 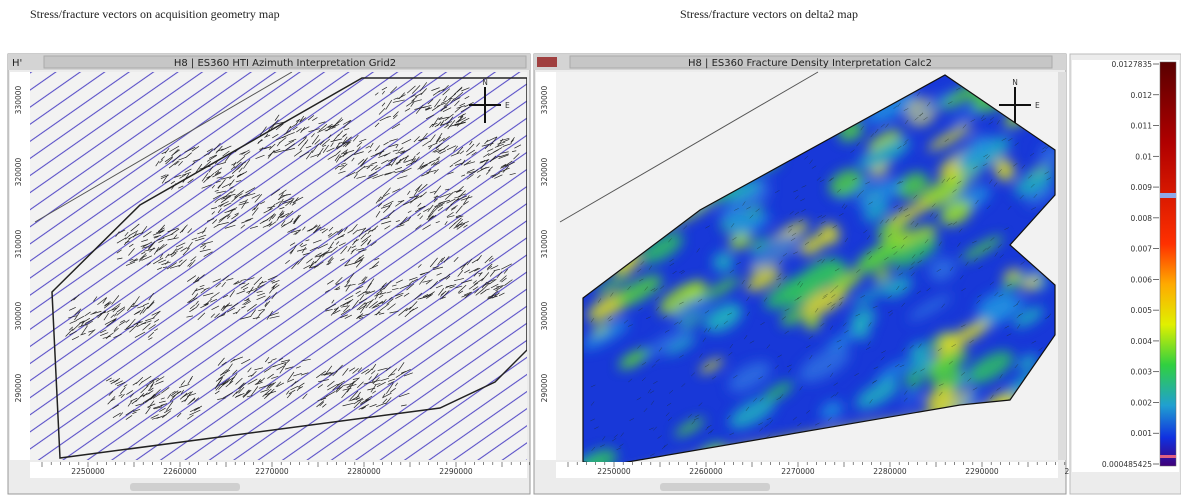 I want to click on y-tick-label: 300000, so click(x=544, y=315).